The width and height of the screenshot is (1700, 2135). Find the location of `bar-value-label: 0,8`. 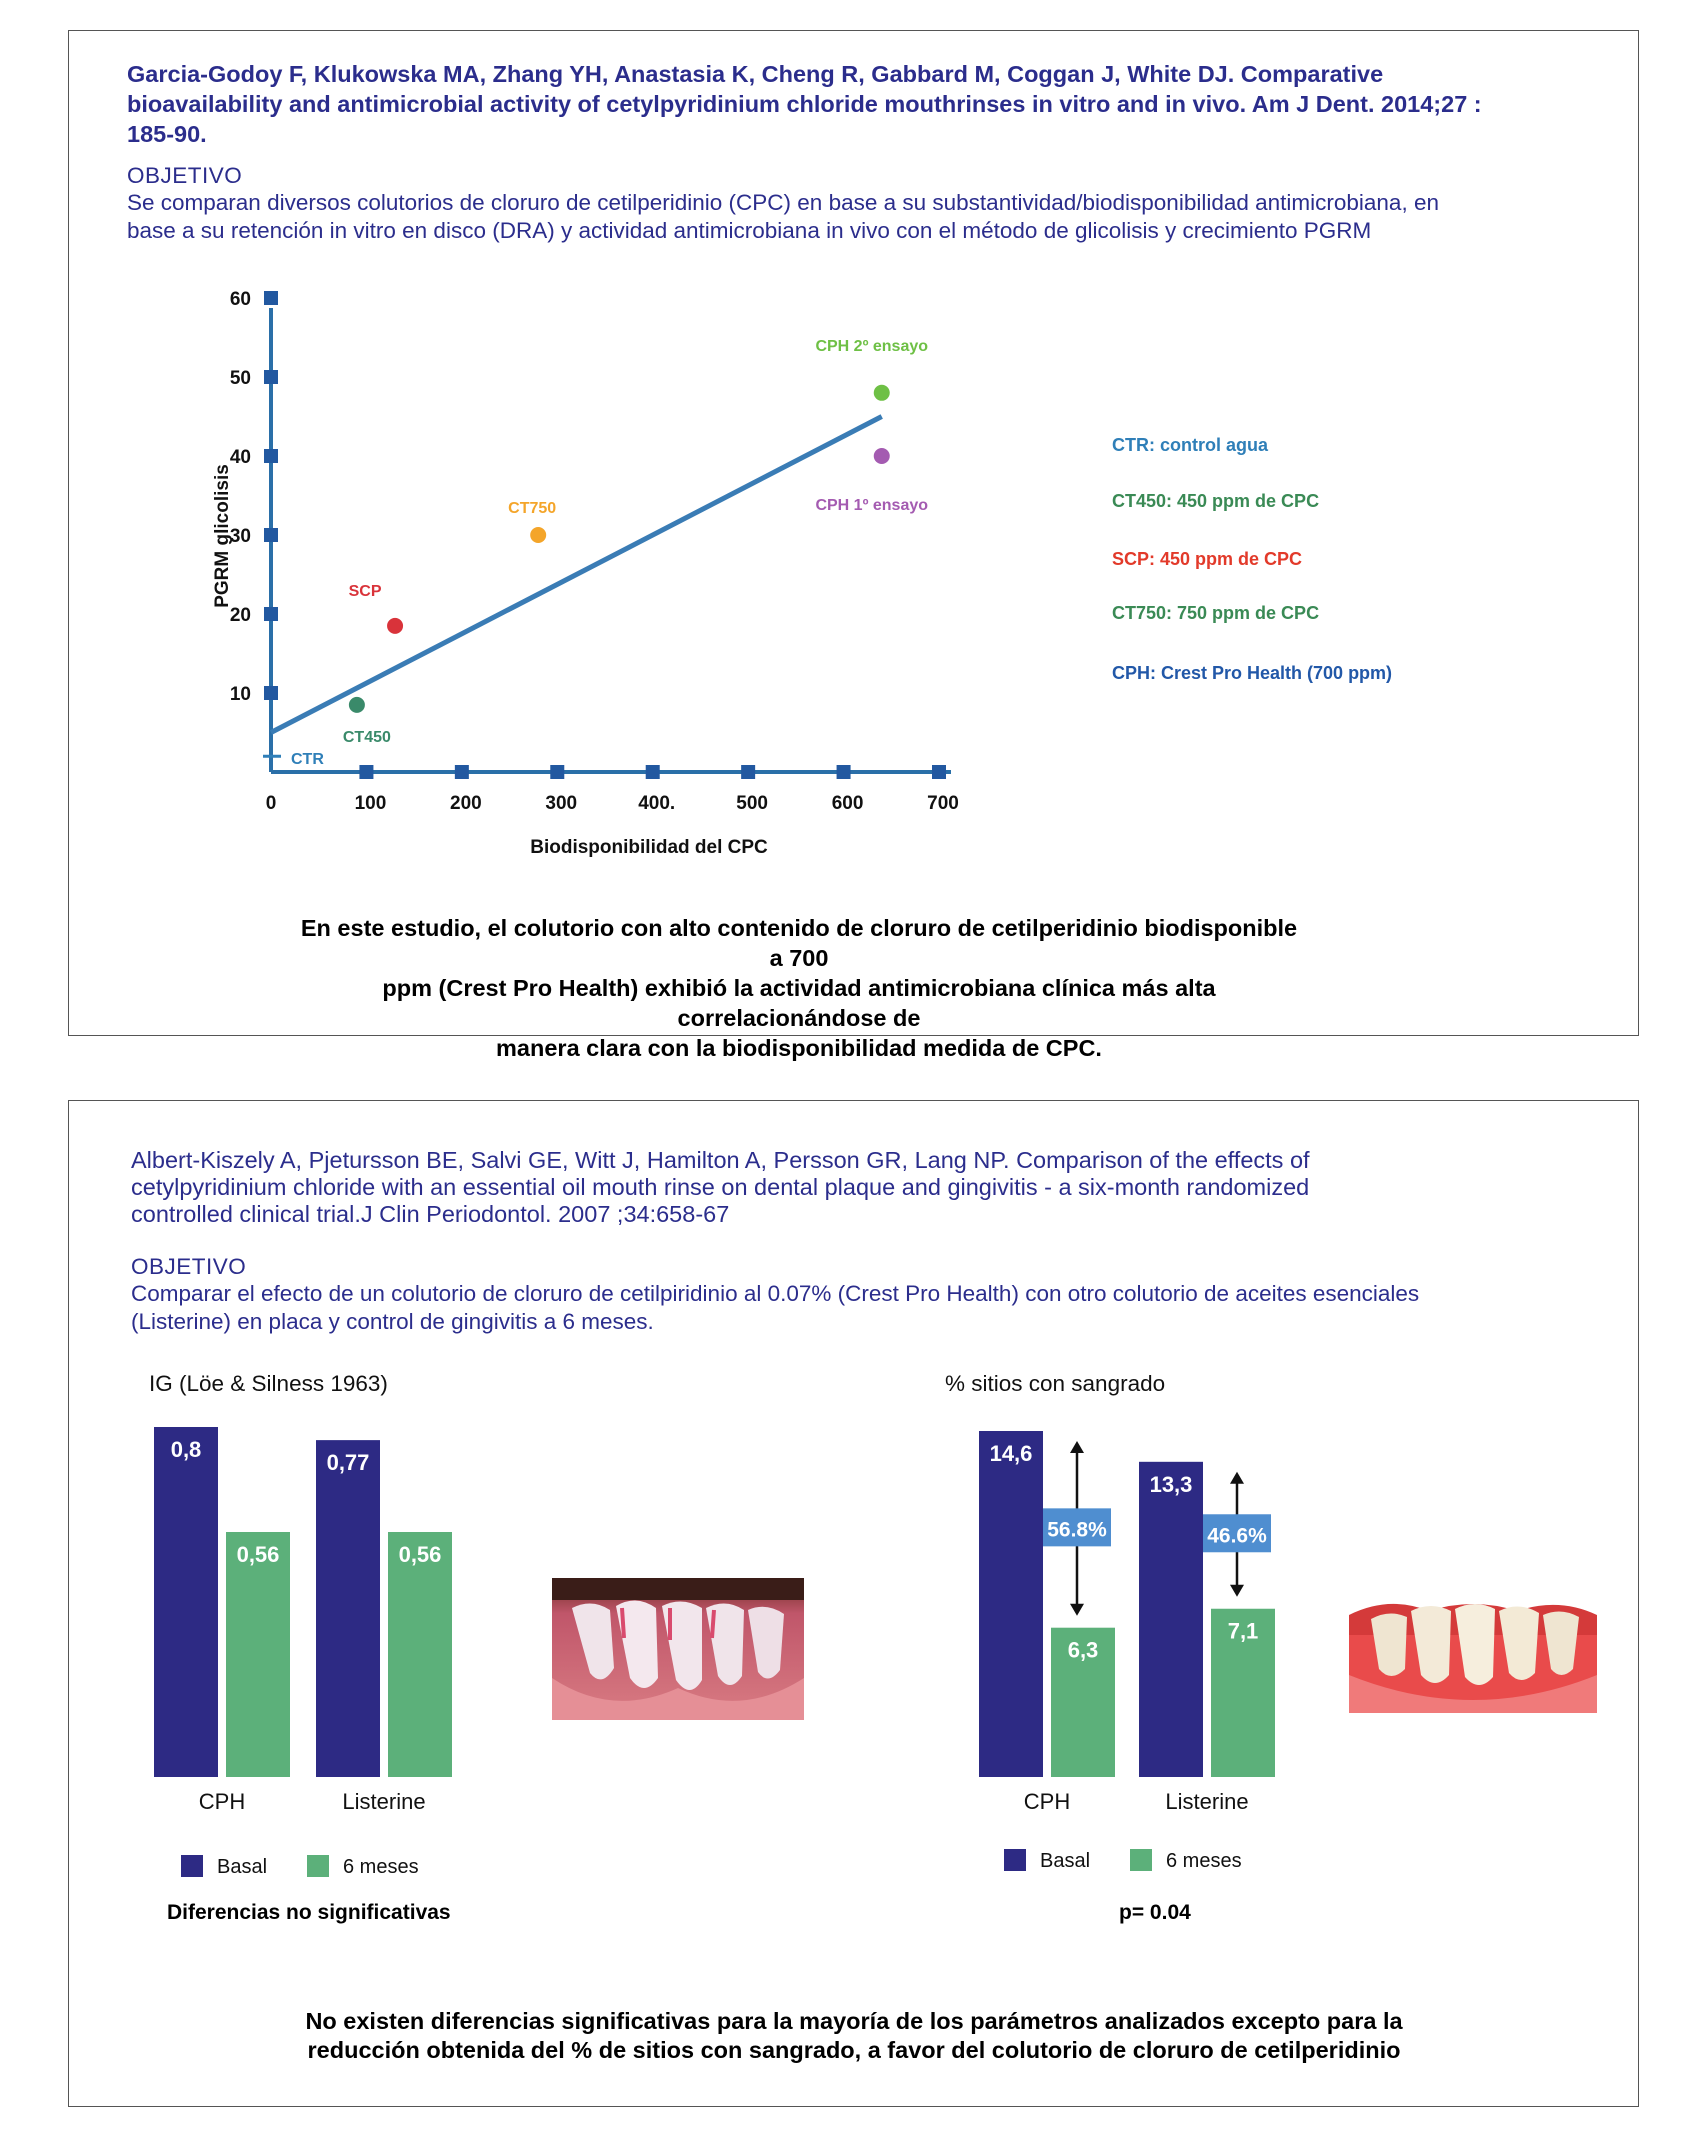

bar-value-label: 0,8 is located at coordinates (186, 1449).